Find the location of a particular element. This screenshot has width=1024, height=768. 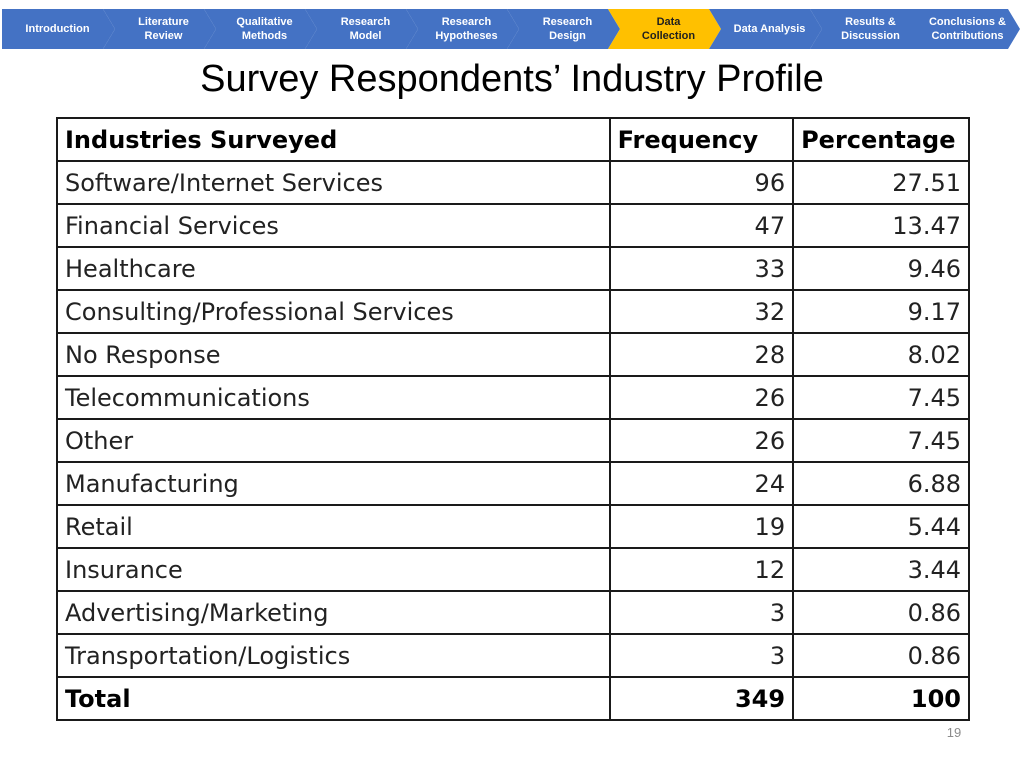

table-row: Manufacturing 24 6.88 is located at coordinates (513, 483).